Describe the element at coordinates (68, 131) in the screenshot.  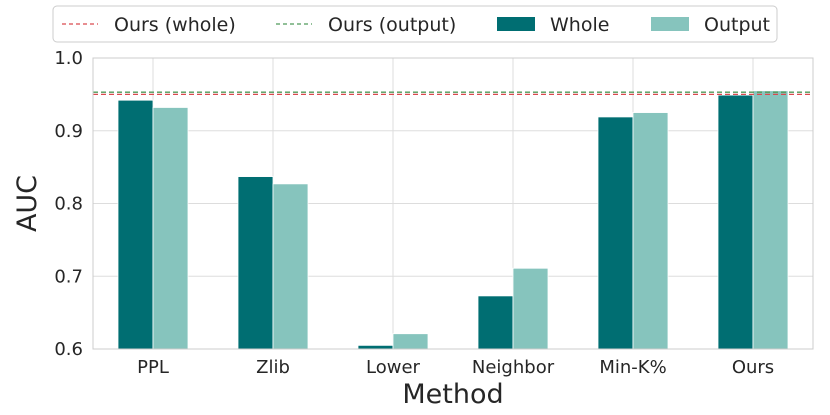
I see `y-tick-label-3: 0.9` at that location.